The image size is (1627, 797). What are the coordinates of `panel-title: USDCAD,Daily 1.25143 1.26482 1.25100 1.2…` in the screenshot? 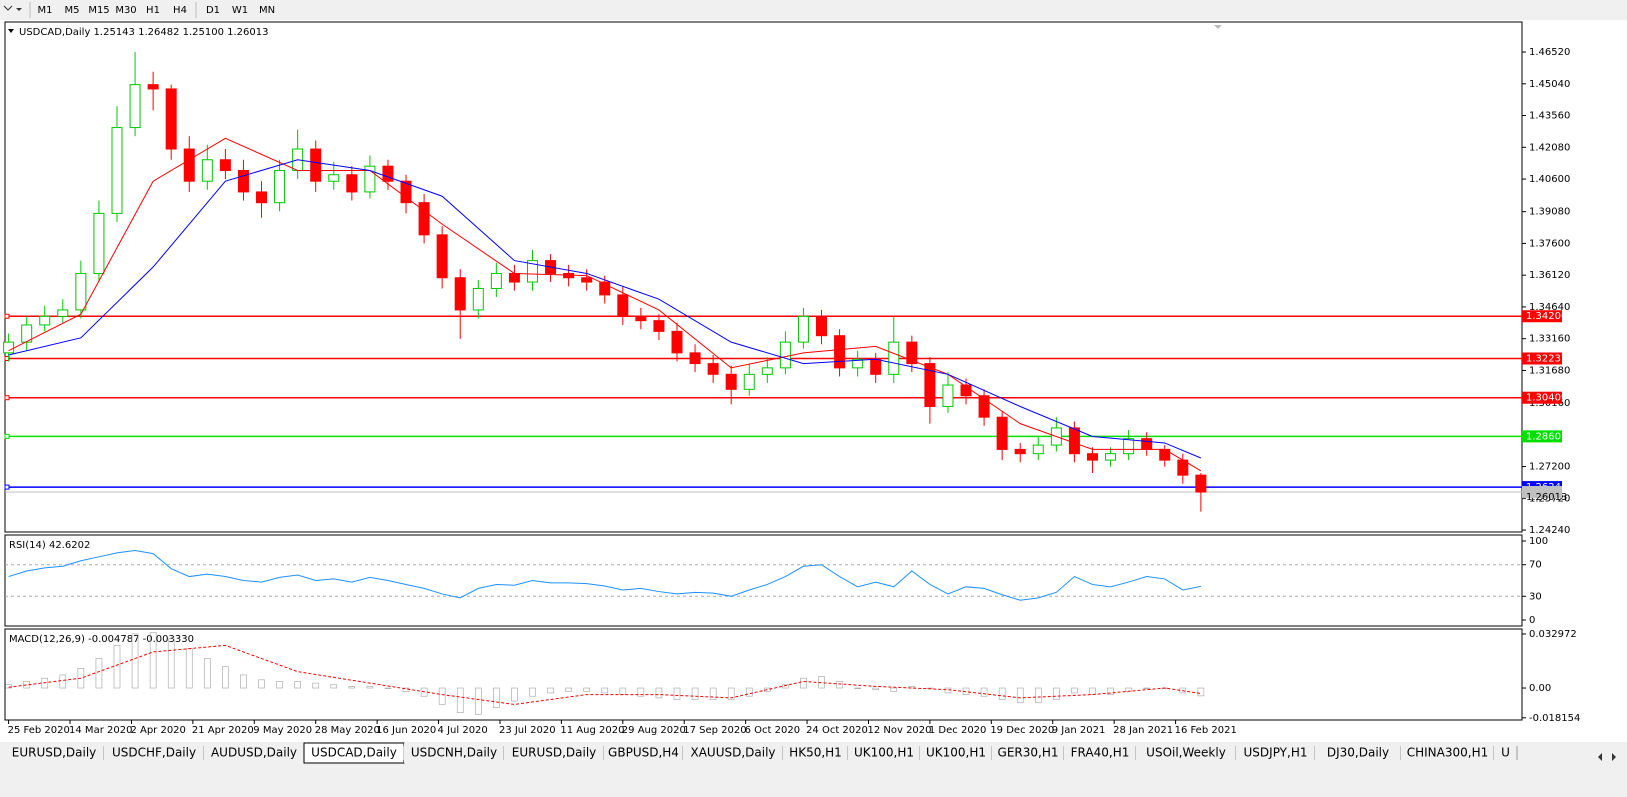 It's located at (144, 32).